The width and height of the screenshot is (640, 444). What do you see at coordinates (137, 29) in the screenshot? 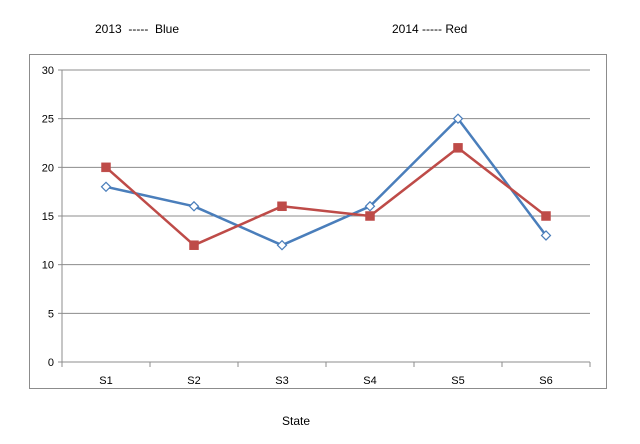
I see `legend-note-2013: 2013 ----- Blue` at bounding box center [137, 29].